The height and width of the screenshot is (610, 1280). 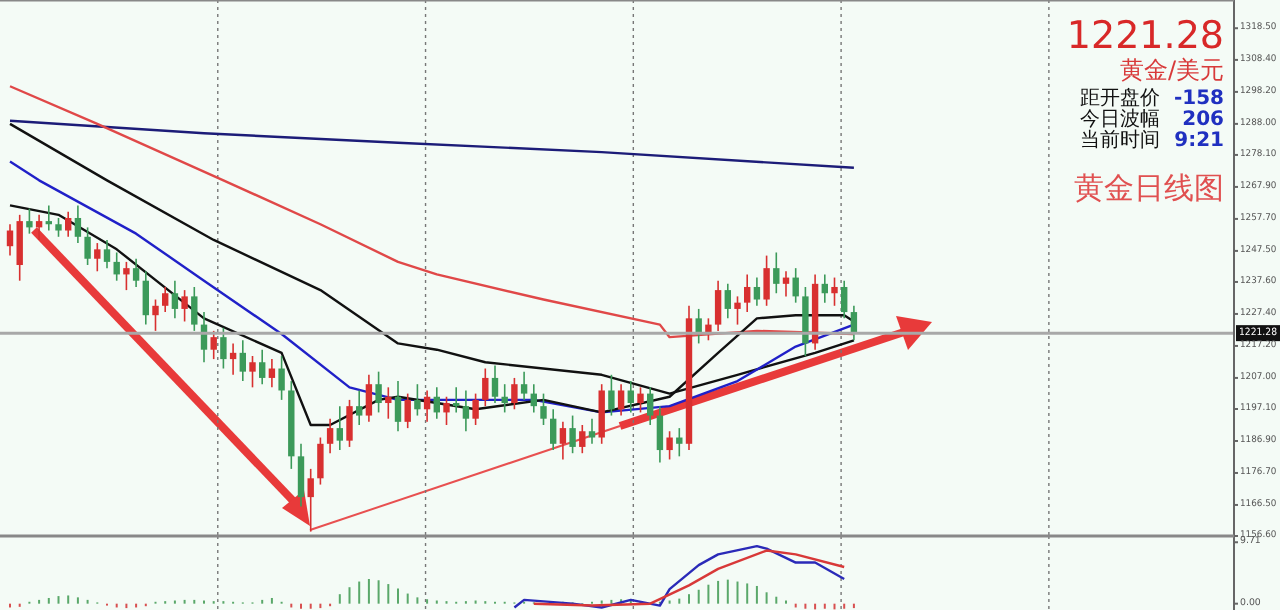 What do you see at coordinates (1199, 99) in the screenshot?
I see `annotation: -158` at bounding box center [1199, 99].